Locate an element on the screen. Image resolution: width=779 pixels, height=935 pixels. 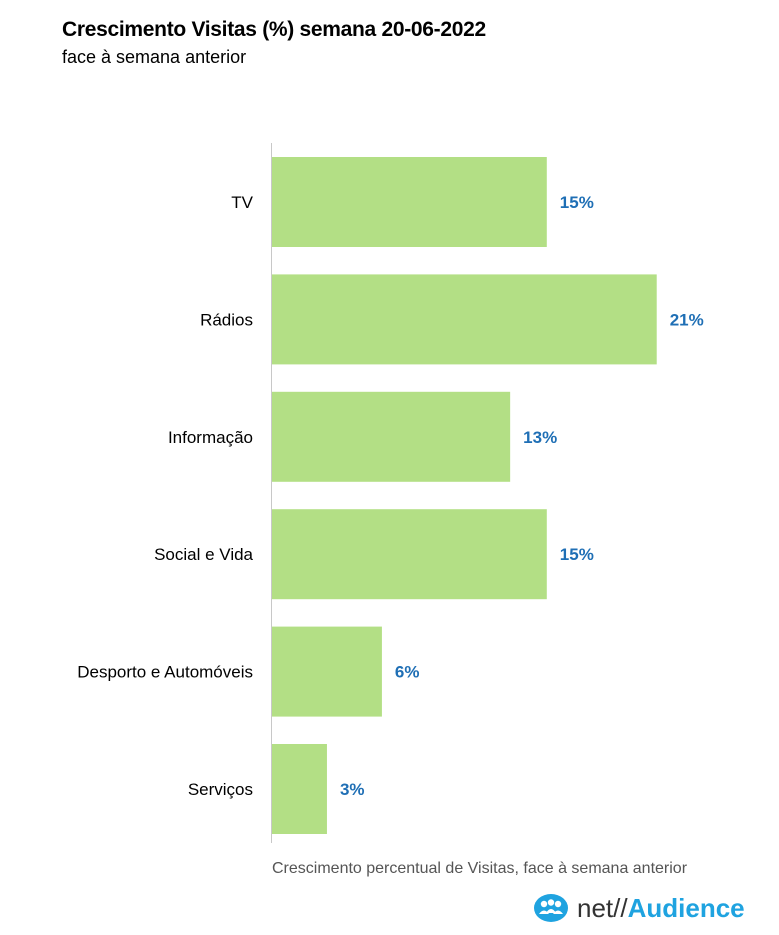
category-label: TV is located at coordinates (242, 202).